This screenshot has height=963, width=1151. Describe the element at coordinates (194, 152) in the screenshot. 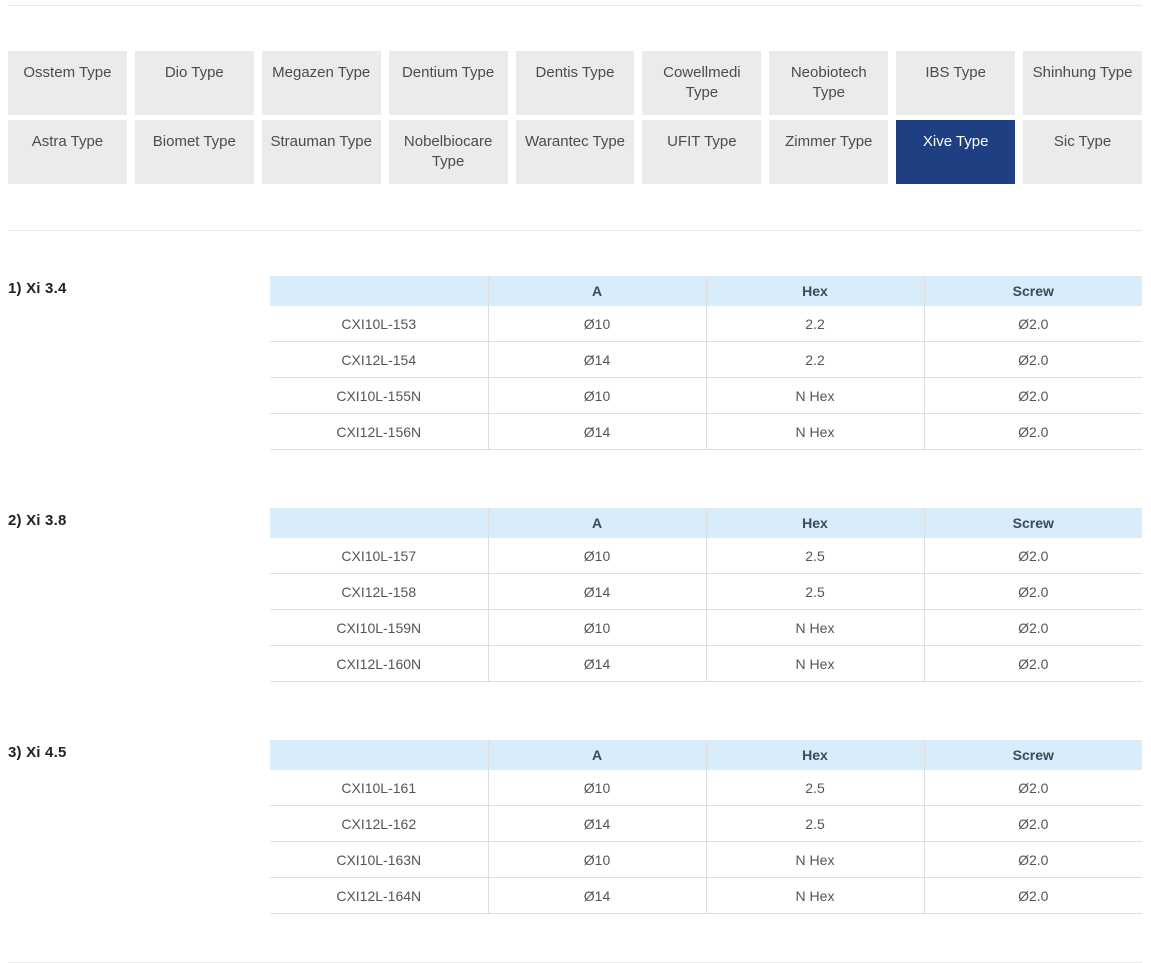

I see `type-tab-biomet-type: Biomet Type` at that location.